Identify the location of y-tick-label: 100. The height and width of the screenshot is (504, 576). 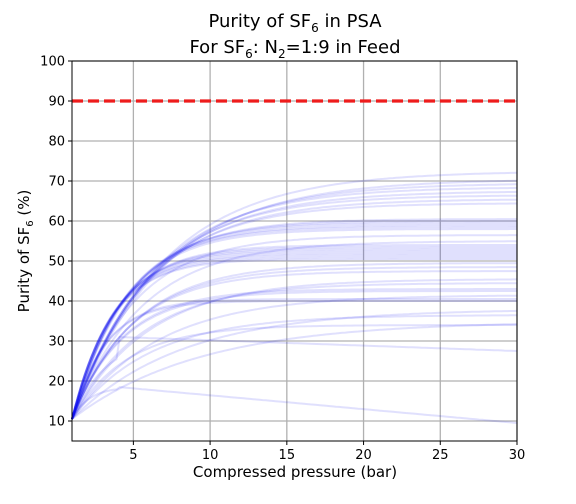
(52, 62).